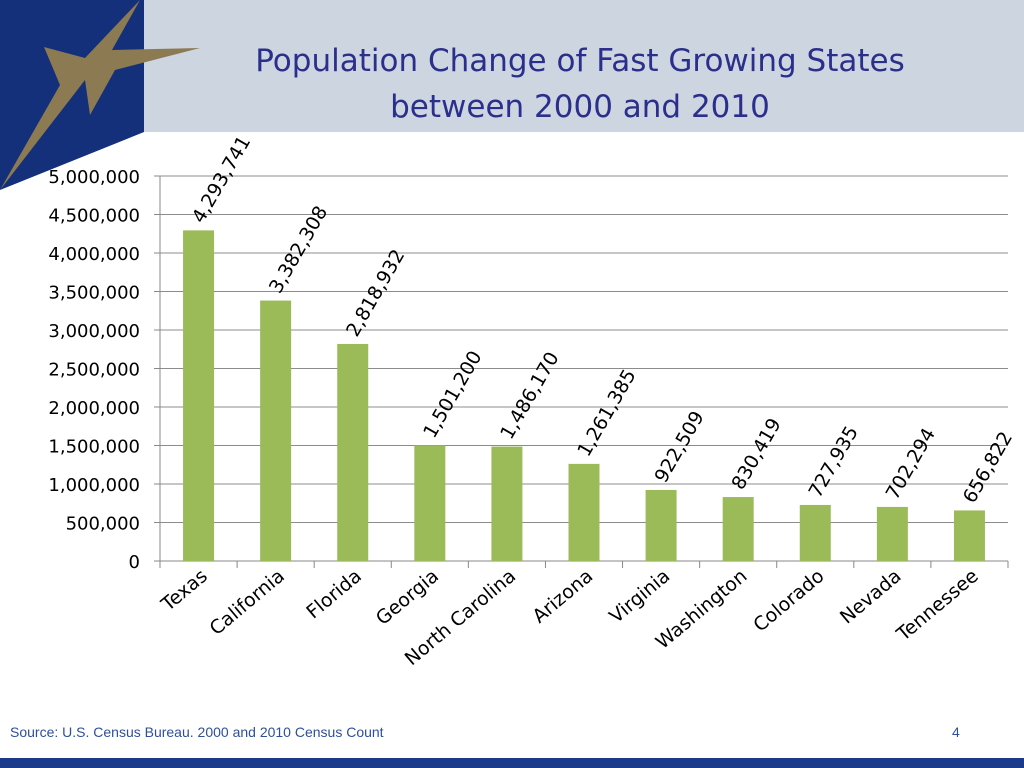 The image size is (1024, 768). What do you see at coordinates (512, 763) in the screenshot?
I see `footer-bar` at bounding box center [512, 763].